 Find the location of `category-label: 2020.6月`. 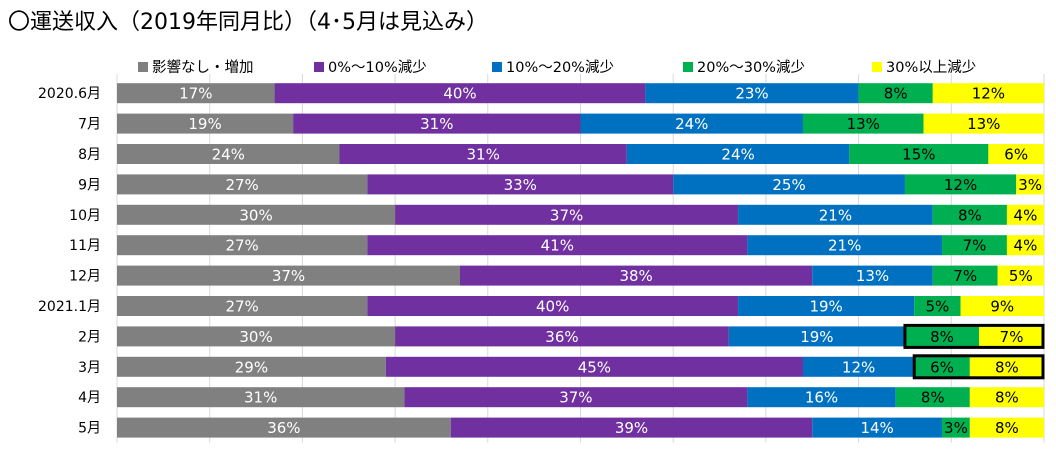

category-label: 2020.6月 is located at coordinates (69, 94).